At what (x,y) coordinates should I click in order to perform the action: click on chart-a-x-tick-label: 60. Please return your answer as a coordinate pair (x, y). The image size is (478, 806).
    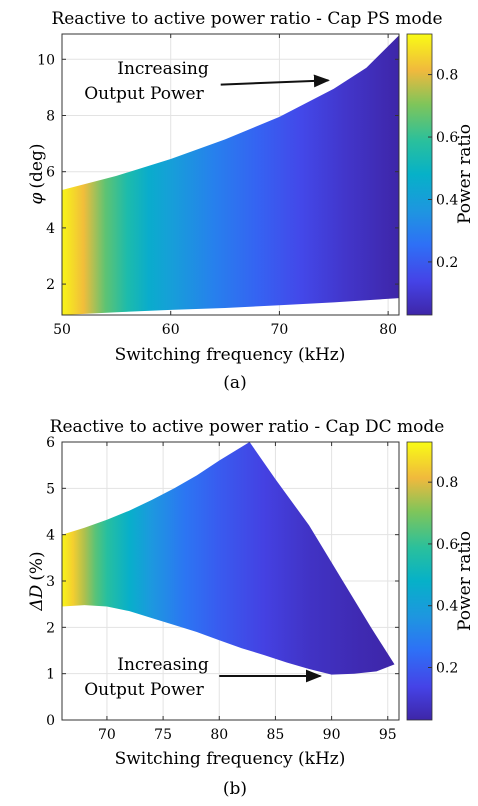
    Looking at the image, I should click on (171, 330).